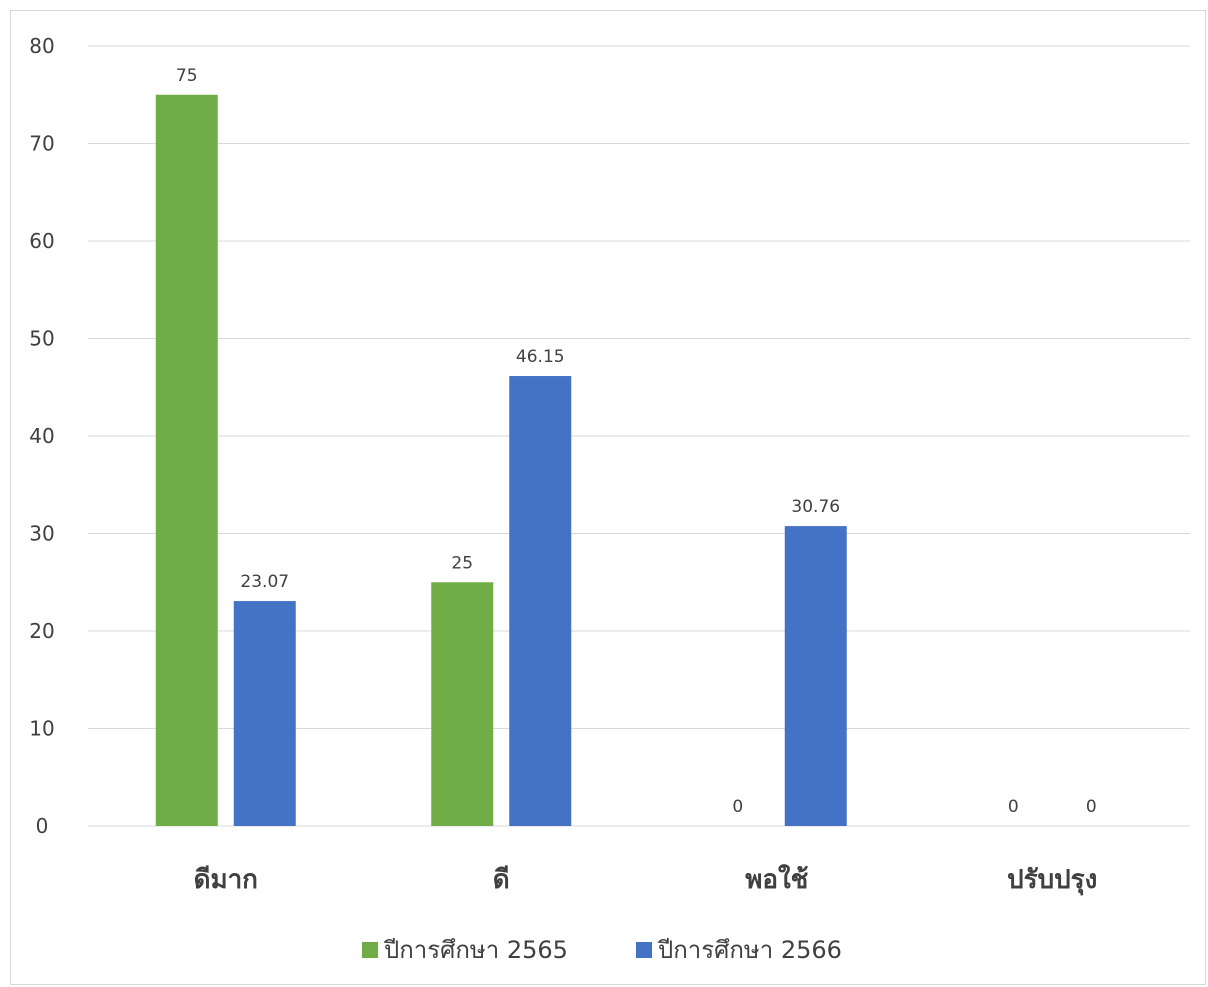 This screenshot has width=1208, height=987. Describe the element at coordinates (41, 729) in the screenshot. I see `y-tick-label: 10` at that location.